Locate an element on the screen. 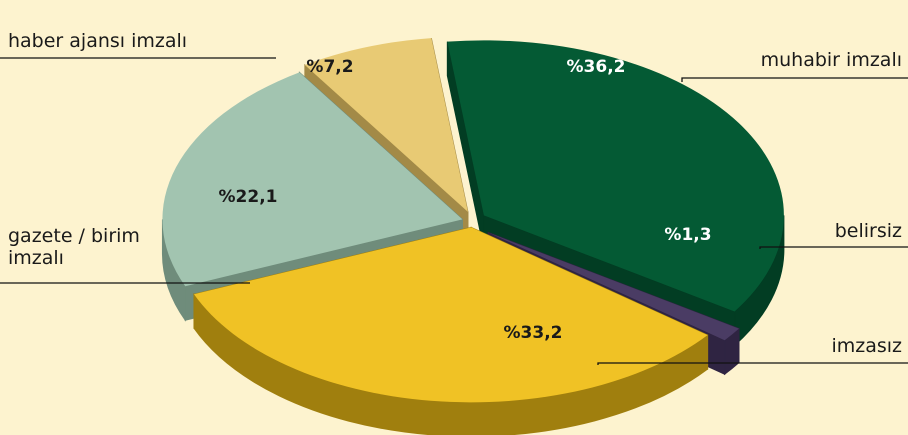 The width and height of the screenshot is (908, 435). value-label: %36,2 is located at coordinates (596, 67).